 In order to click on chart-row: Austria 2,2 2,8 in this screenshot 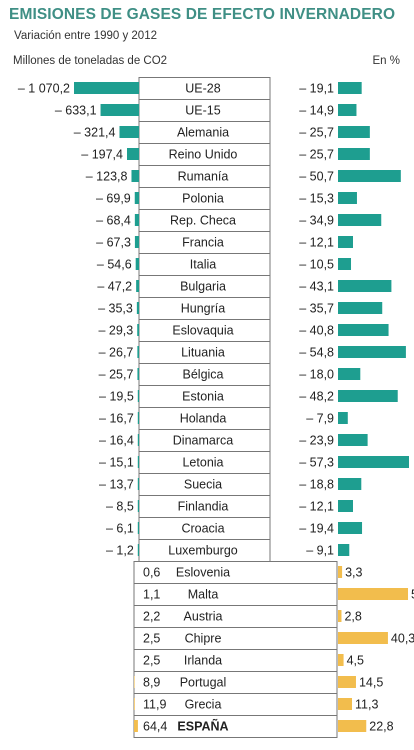, I will do `click(247, 616)`.